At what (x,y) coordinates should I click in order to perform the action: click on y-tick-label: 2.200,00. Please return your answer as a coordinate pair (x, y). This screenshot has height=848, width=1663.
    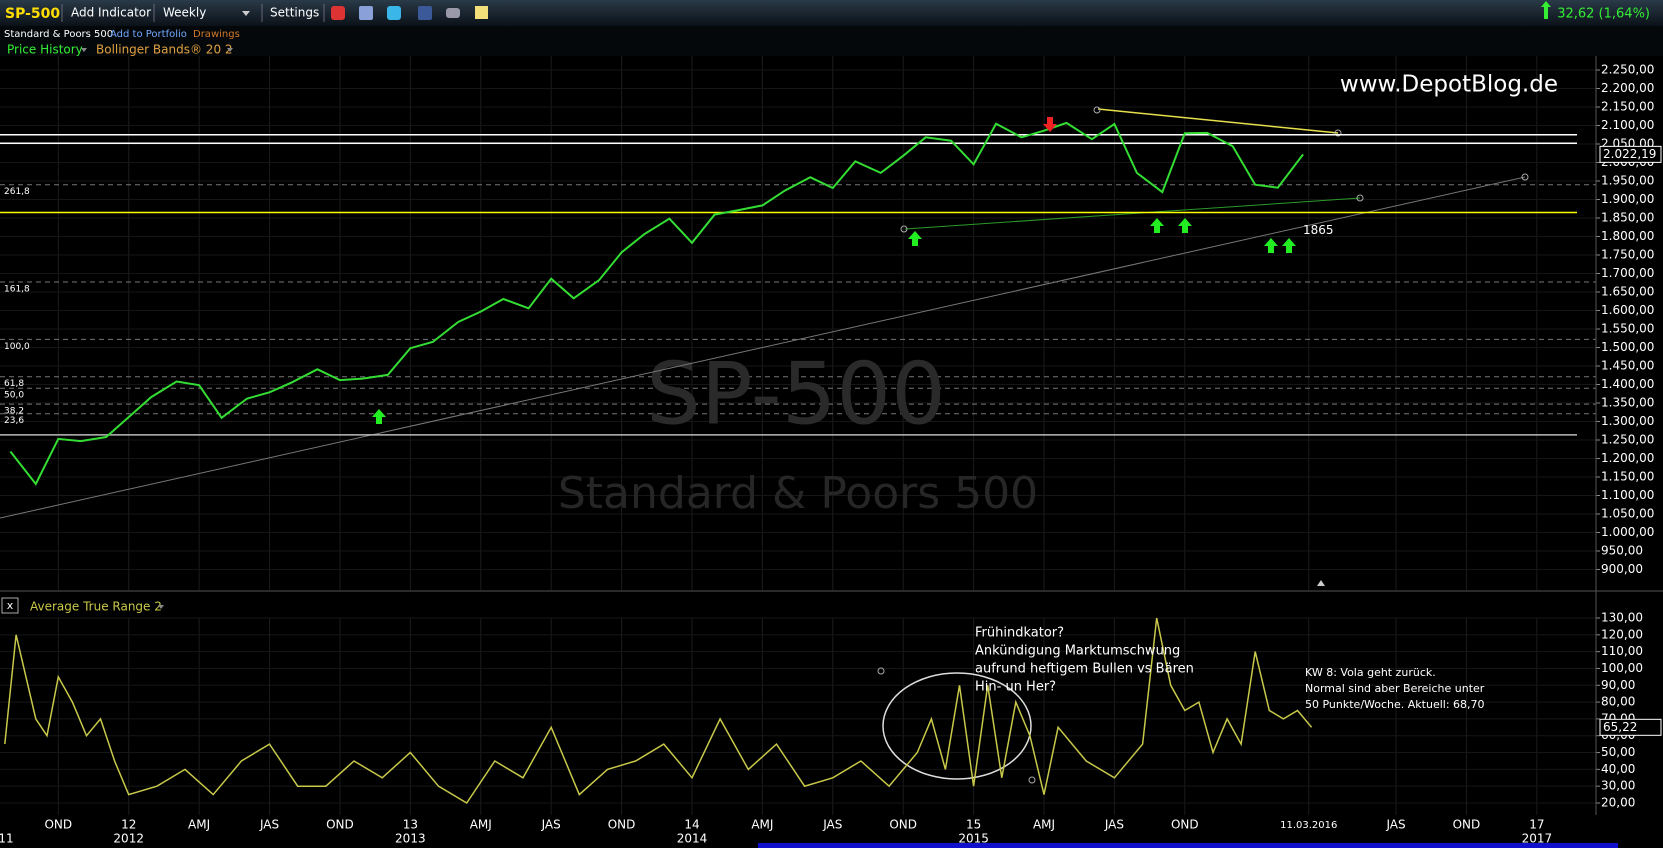
    Looking at the image, I should click on (1627, 88).